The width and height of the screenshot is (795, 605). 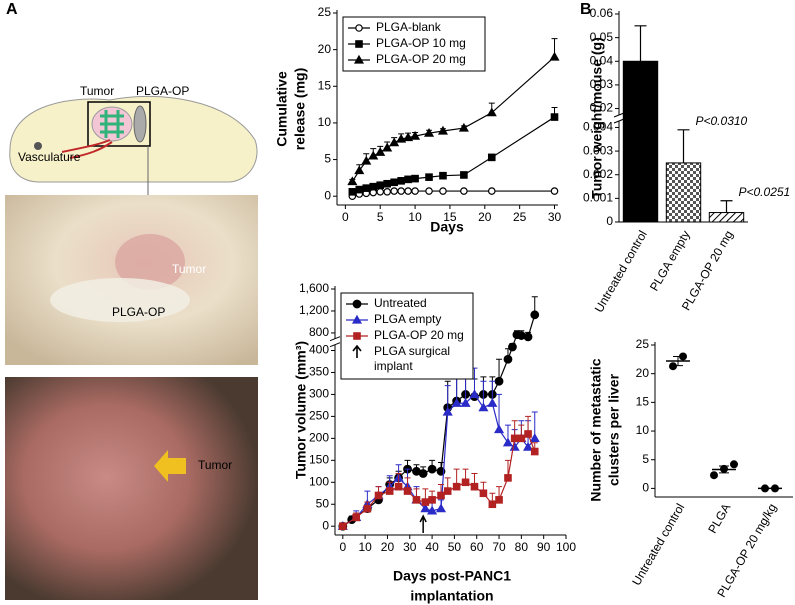 I want to click on legend-arrow, so click(x=357, y=351).